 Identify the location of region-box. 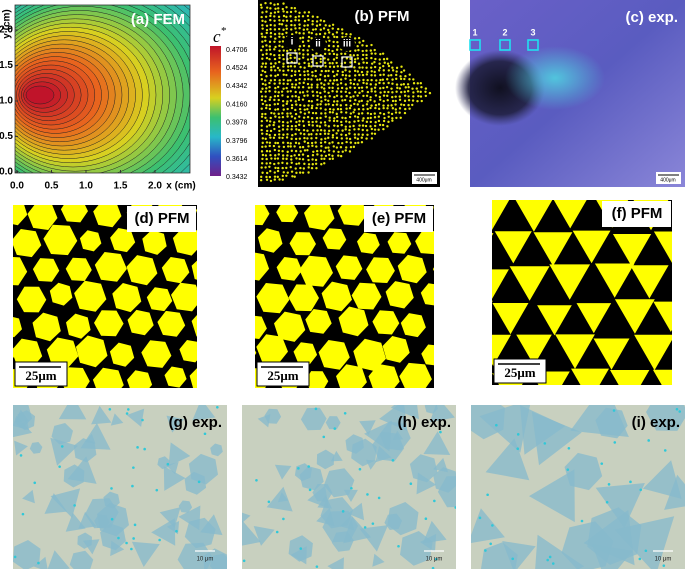
(533, 45).